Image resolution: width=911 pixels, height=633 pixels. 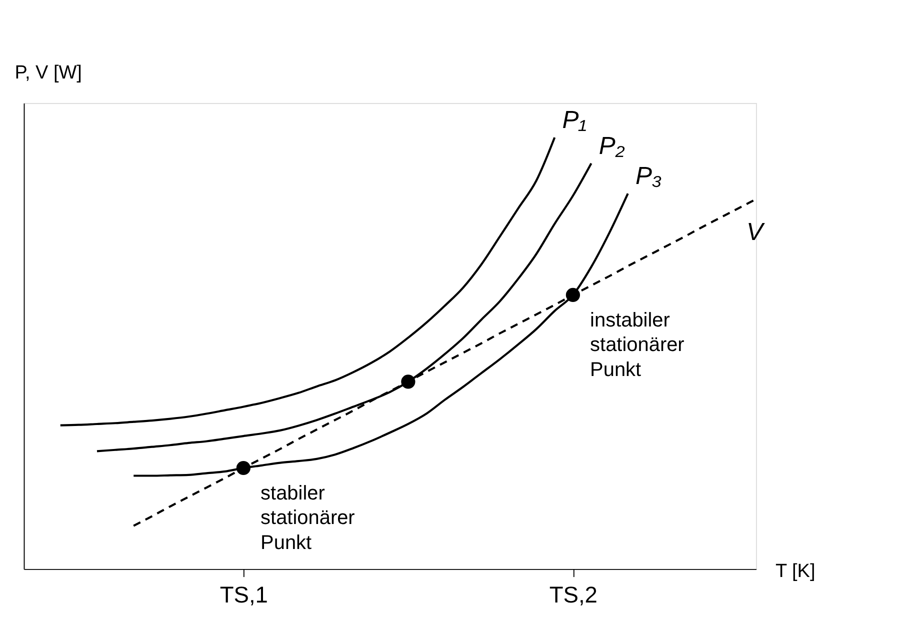 I want to click on series-label: P₃, so click(x=648, y=176).